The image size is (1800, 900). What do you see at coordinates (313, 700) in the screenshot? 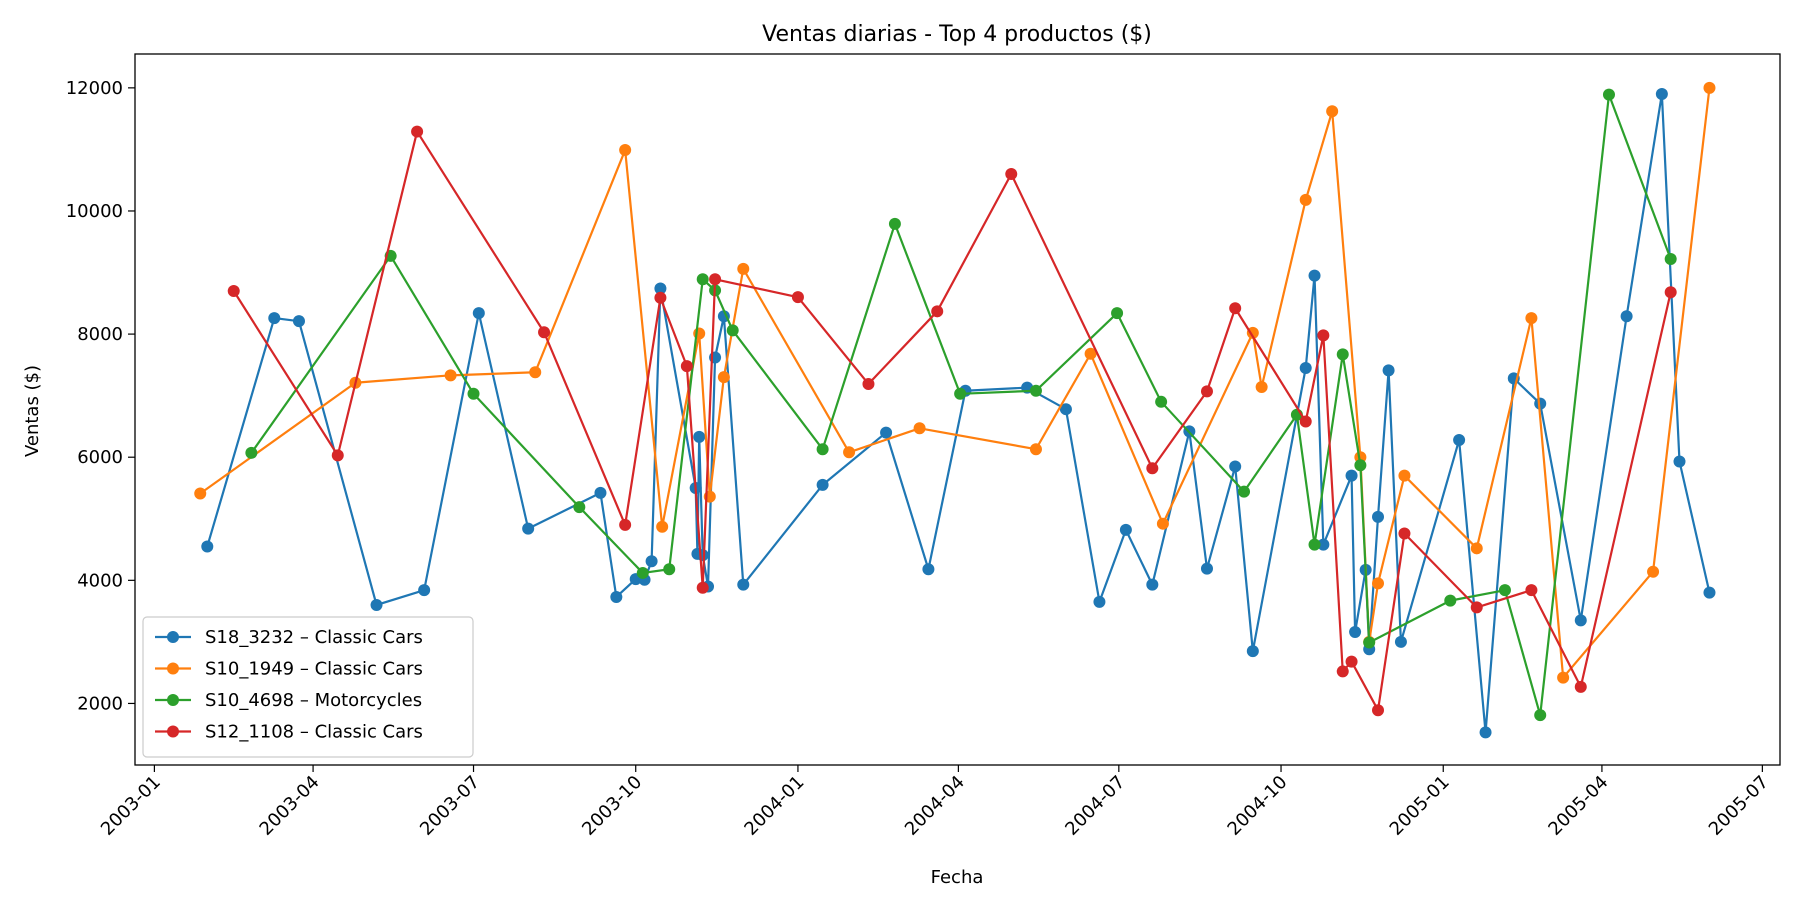
I see `legend-label: S10_4698 – Motorcycles` at bounding box center [313, 700].